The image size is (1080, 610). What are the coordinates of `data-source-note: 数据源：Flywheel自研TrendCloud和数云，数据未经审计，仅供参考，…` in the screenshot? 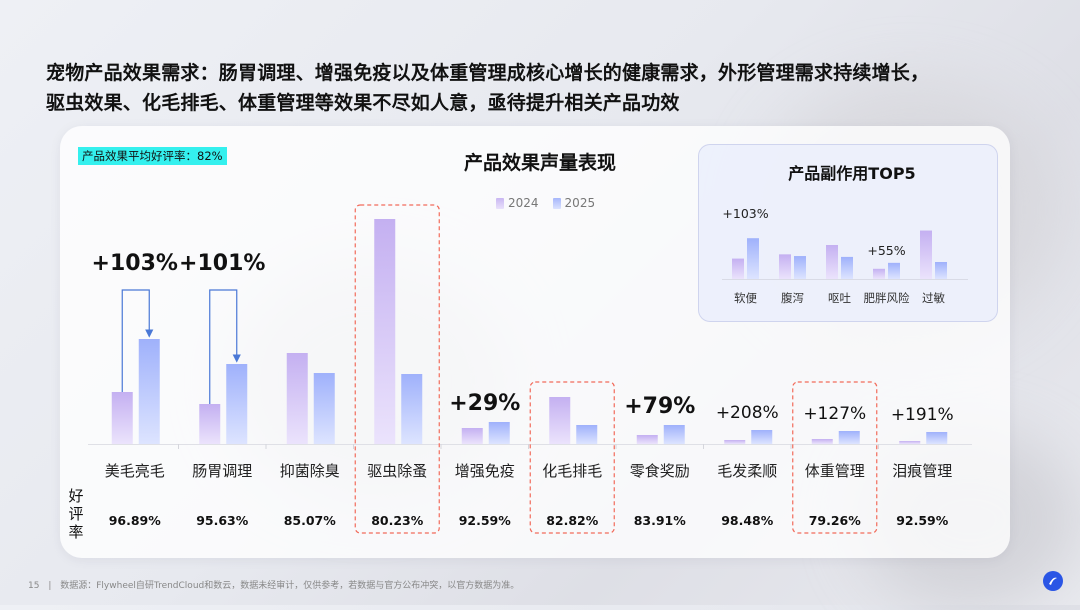 It's located at (290, 586).